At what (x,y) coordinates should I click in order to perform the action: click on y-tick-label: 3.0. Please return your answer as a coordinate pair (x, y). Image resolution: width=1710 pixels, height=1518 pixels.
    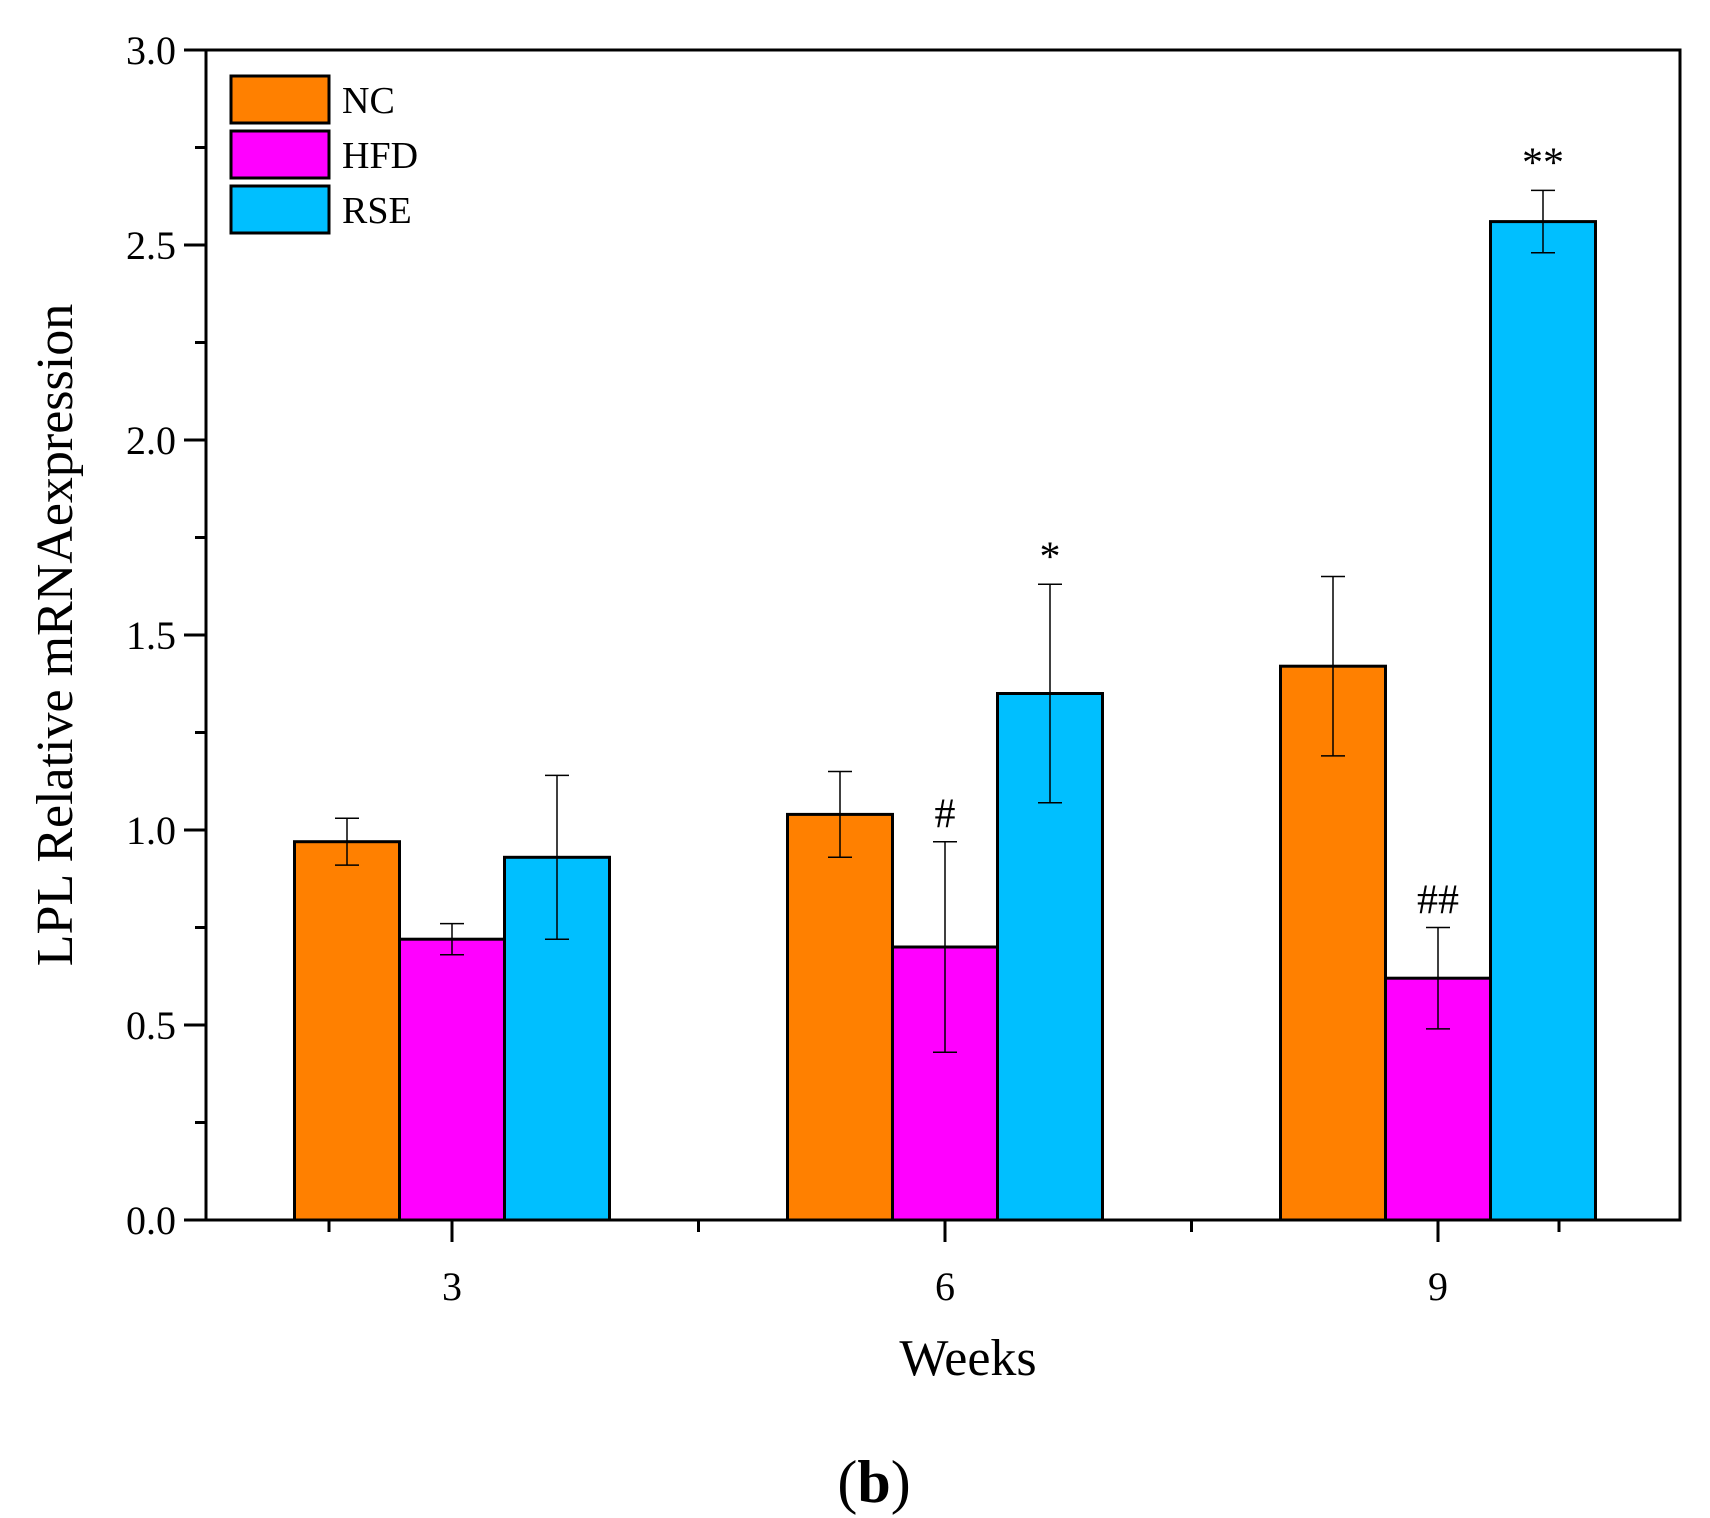
    Looking at the image, I should click on (151, 50).